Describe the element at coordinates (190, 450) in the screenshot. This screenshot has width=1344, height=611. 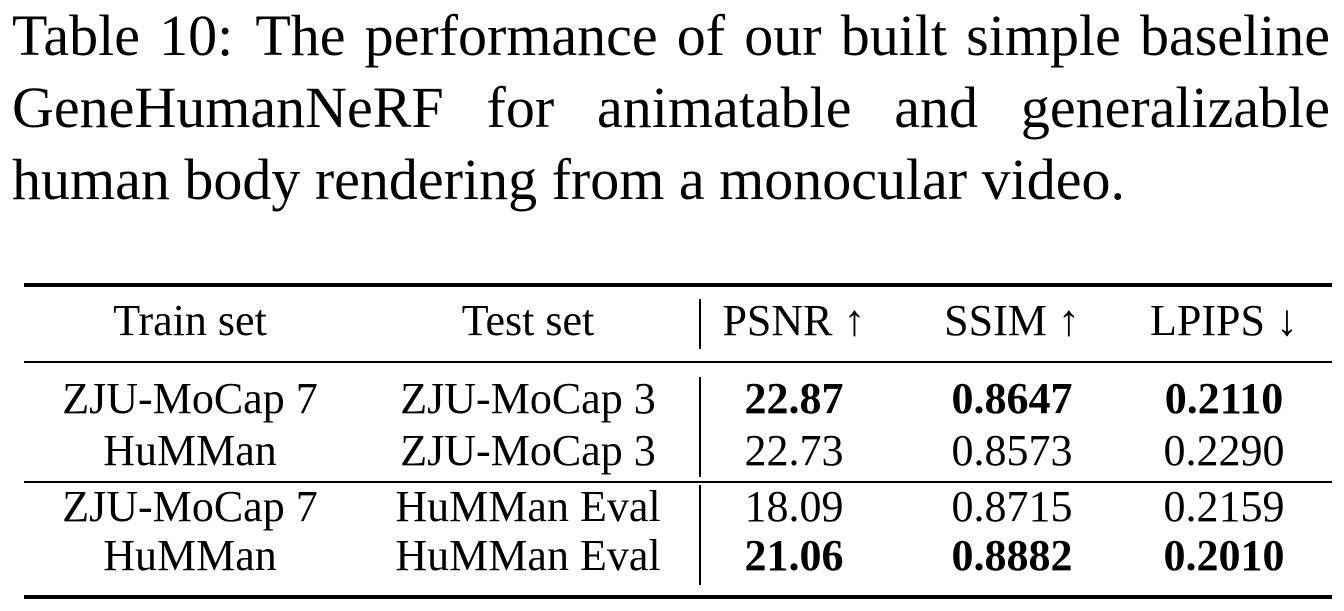
I see `row-1-train: HuMMan` at that location.